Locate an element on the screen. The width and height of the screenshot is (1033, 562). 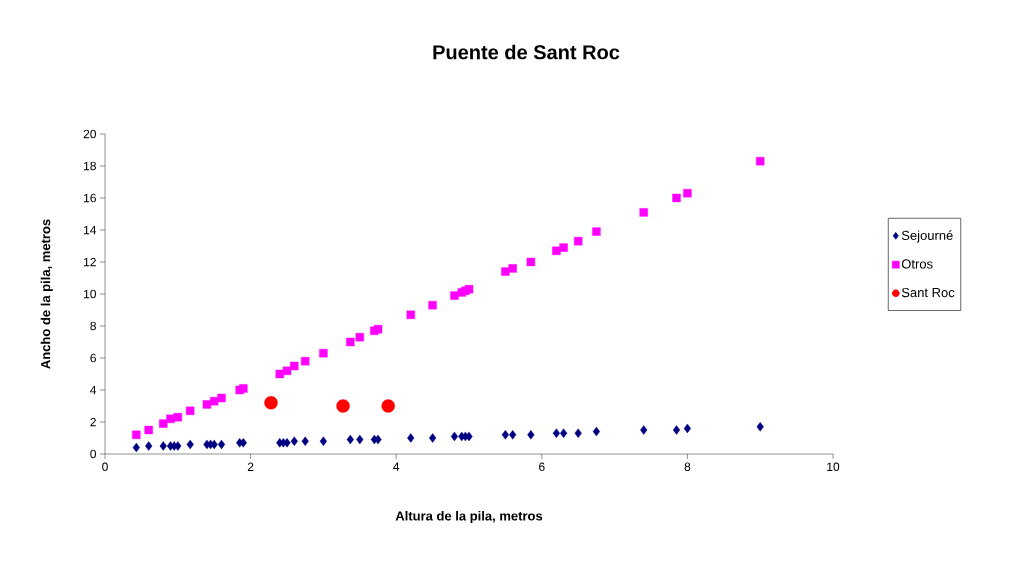
y-tick-label: 20 is located at coordinates (89, 134).